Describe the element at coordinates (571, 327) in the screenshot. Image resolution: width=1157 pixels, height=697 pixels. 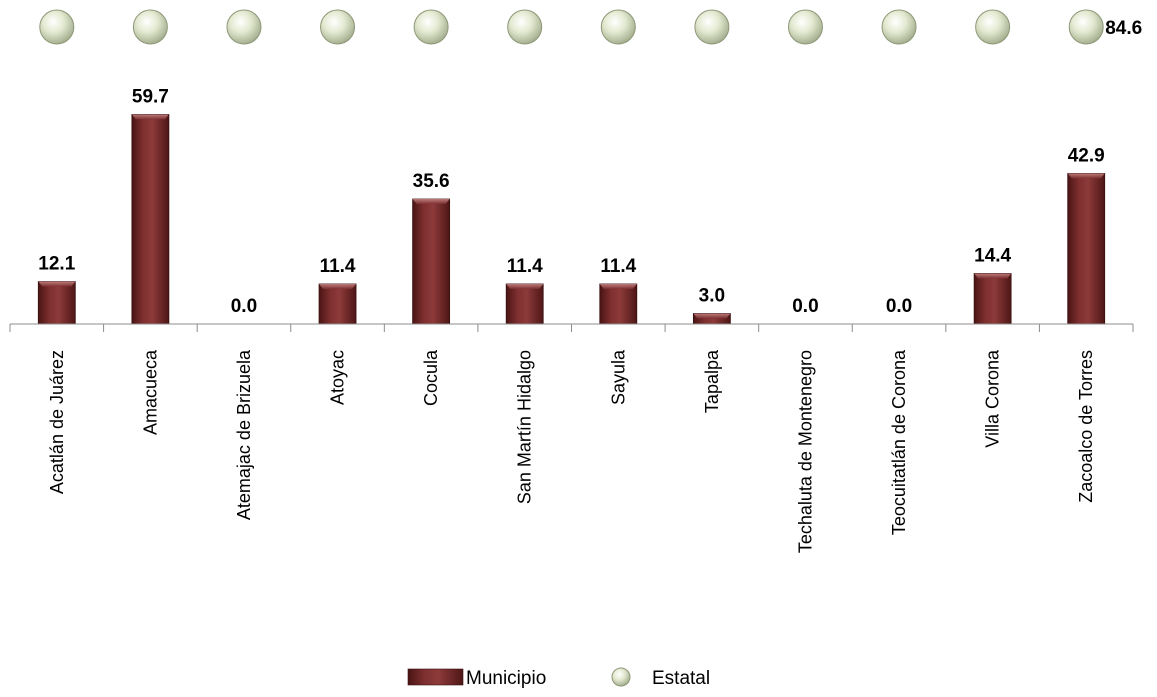
I see `x-axis` at that location.